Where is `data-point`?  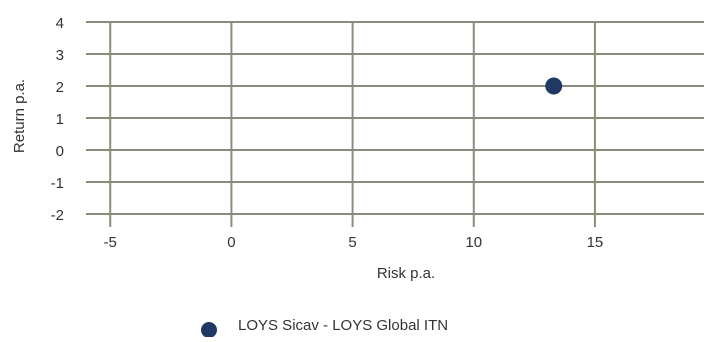 data-point is located at coordinates (554, 86).